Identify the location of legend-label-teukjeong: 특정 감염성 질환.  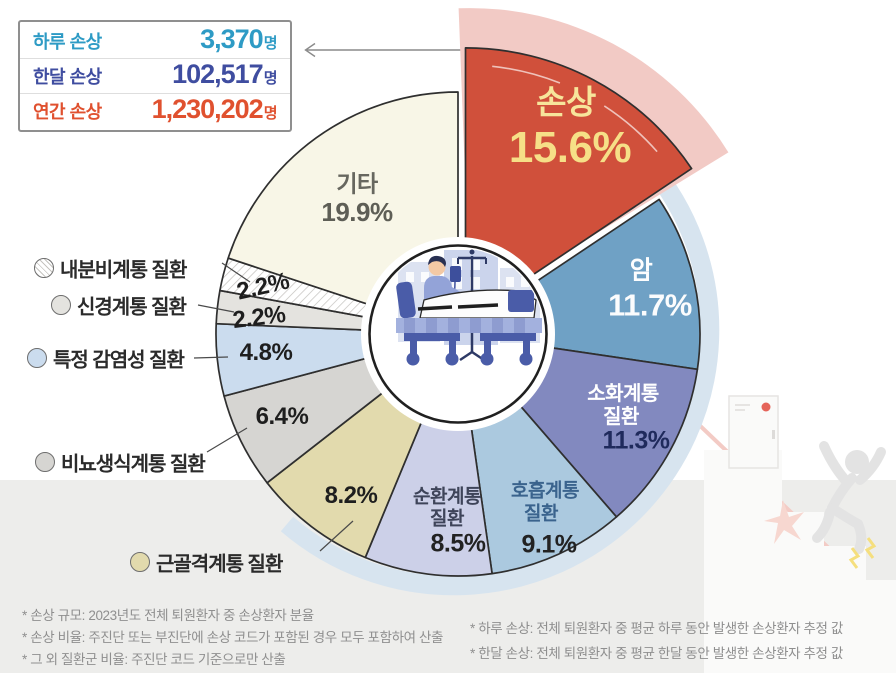
(119, 360).